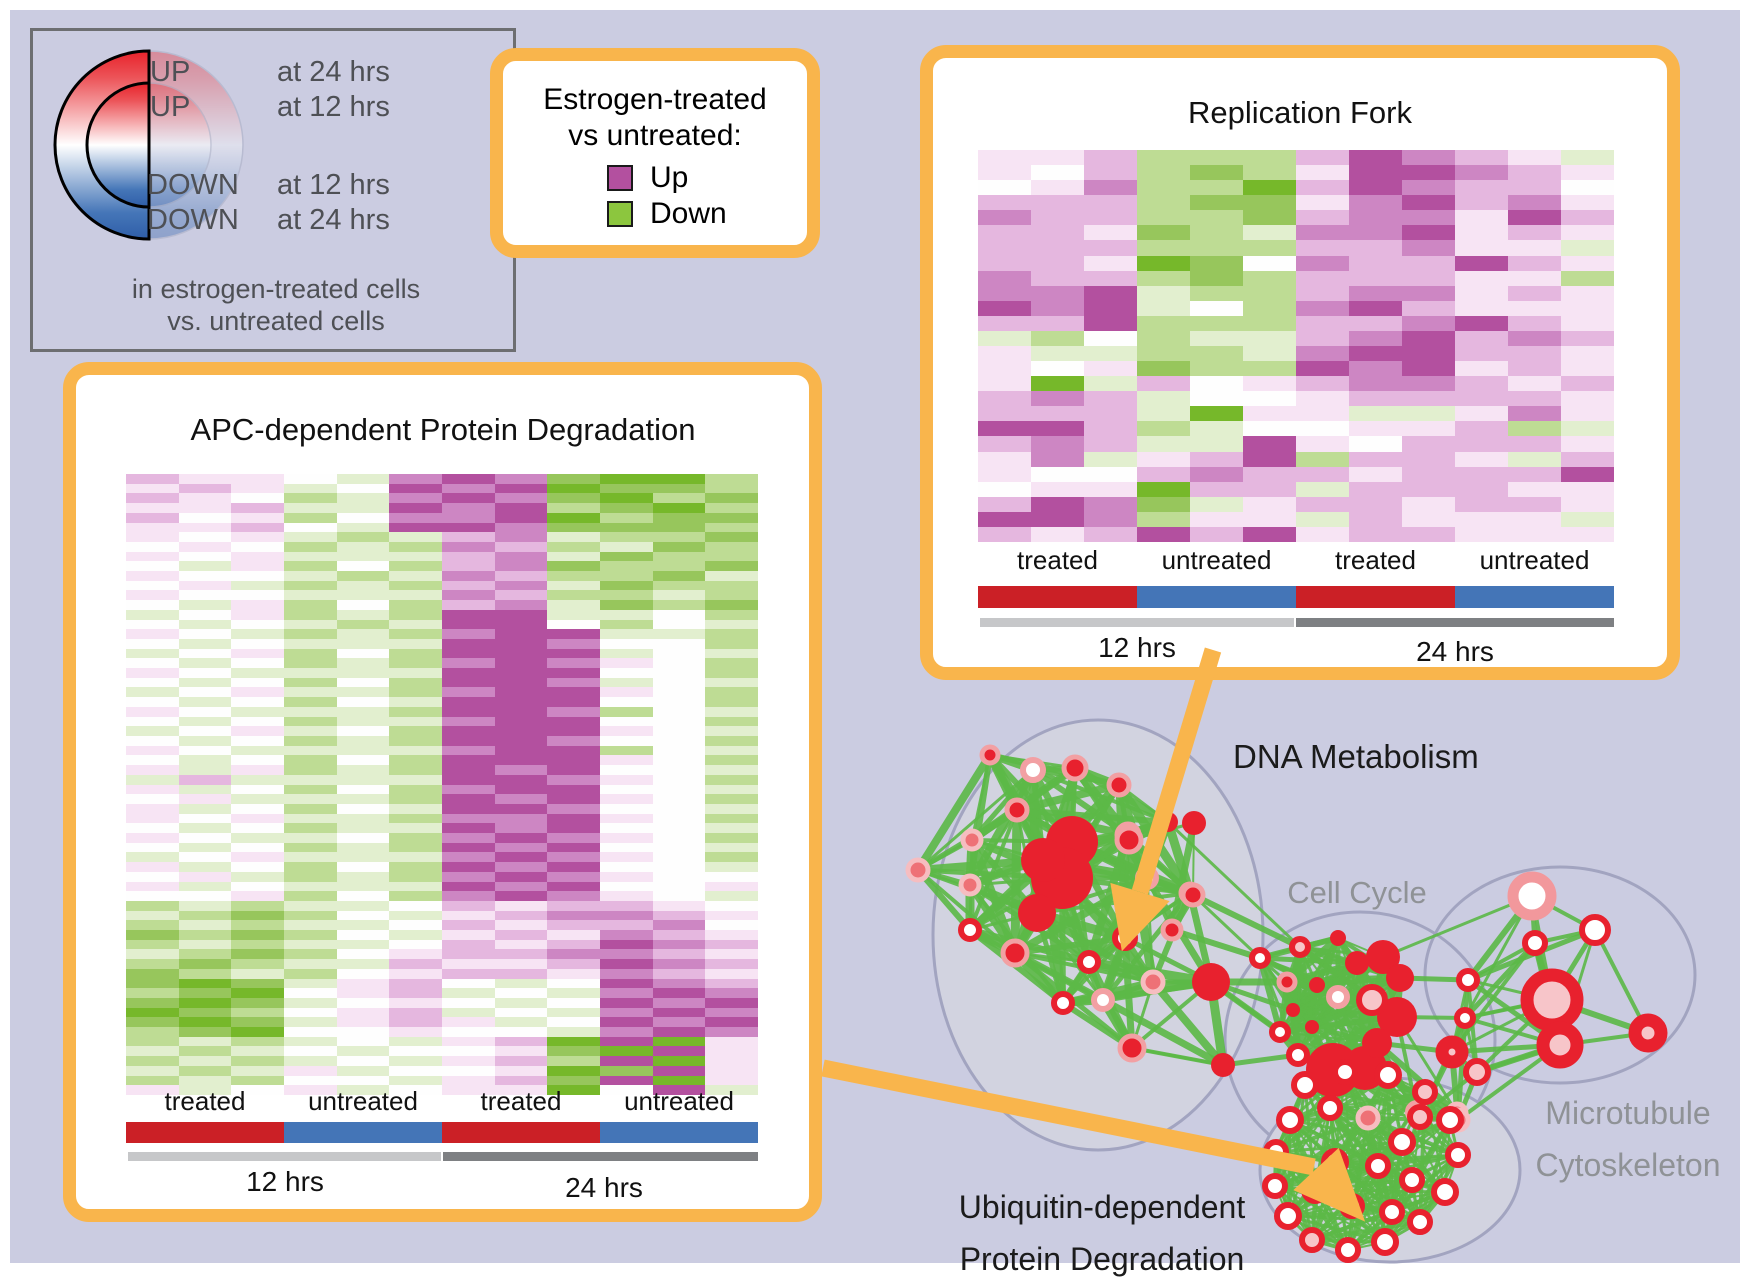 The width and height of the screenshot is (1750, 1279). Describe the element at coordinates (333, 185) in the screenshot. I see `ring-time-12-down: at 12 hrs` at that location.